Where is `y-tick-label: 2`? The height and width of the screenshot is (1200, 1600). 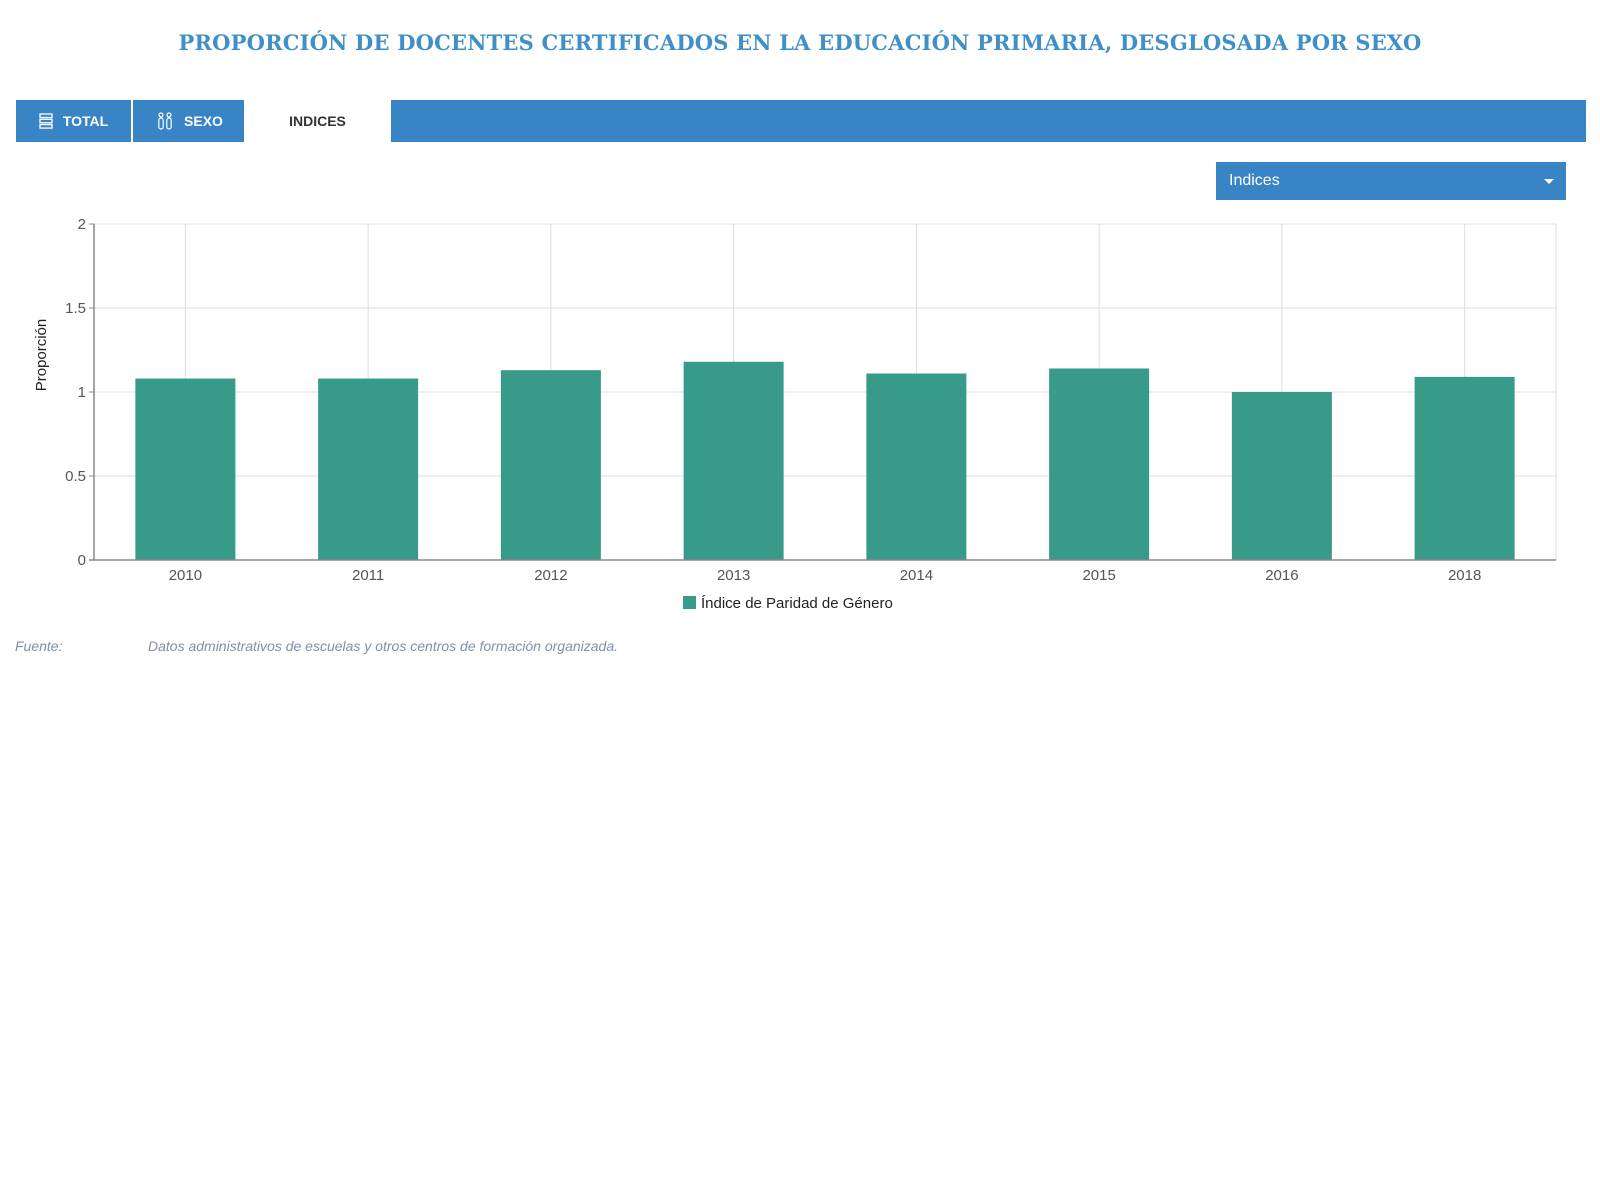
y-tick-label: 2 is located at coordinates (82, 224).